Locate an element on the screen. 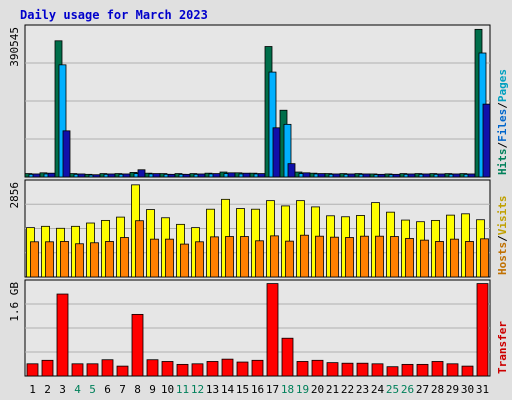 The height and width of the screenshot is (400, 512). legend-pages: Pages is located at coordinates (502, 85).